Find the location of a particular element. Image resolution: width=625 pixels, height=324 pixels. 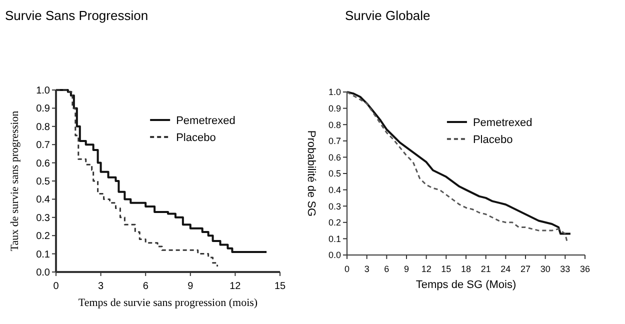

chart-title: Survie Globale is located at coordinates (387, 15).